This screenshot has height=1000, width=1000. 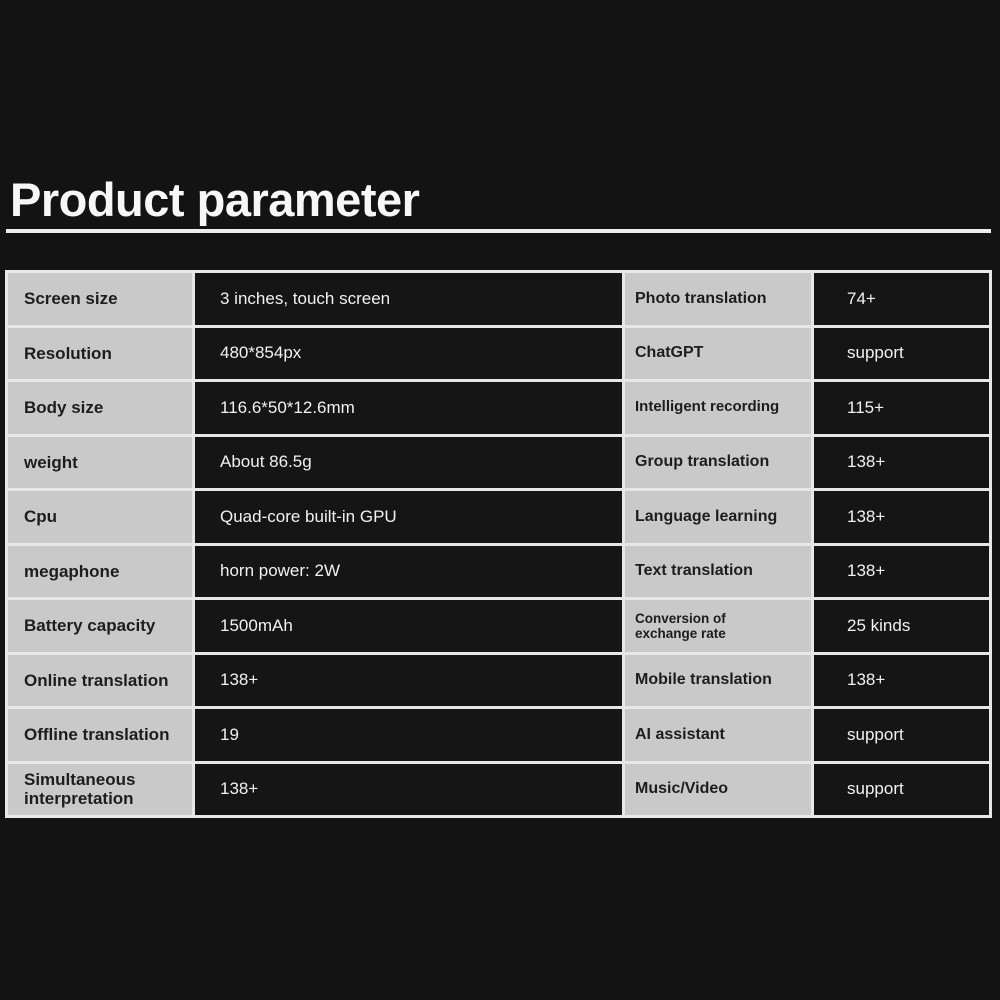 What do you see at coordinates (215, 200) in the screenshot?
I see `page-title: Product parameter` at bounding box center [215, 200].